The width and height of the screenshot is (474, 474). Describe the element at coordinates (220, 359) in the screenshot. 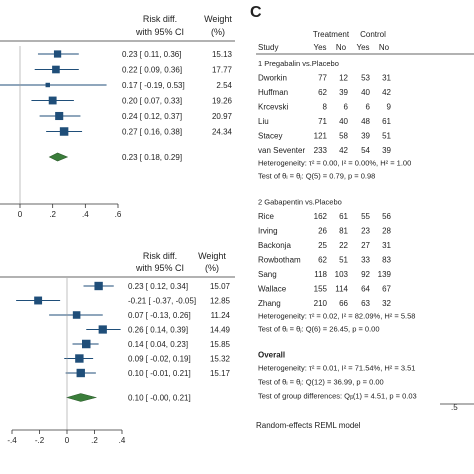

I see `weight-label: 15.32` at that location.